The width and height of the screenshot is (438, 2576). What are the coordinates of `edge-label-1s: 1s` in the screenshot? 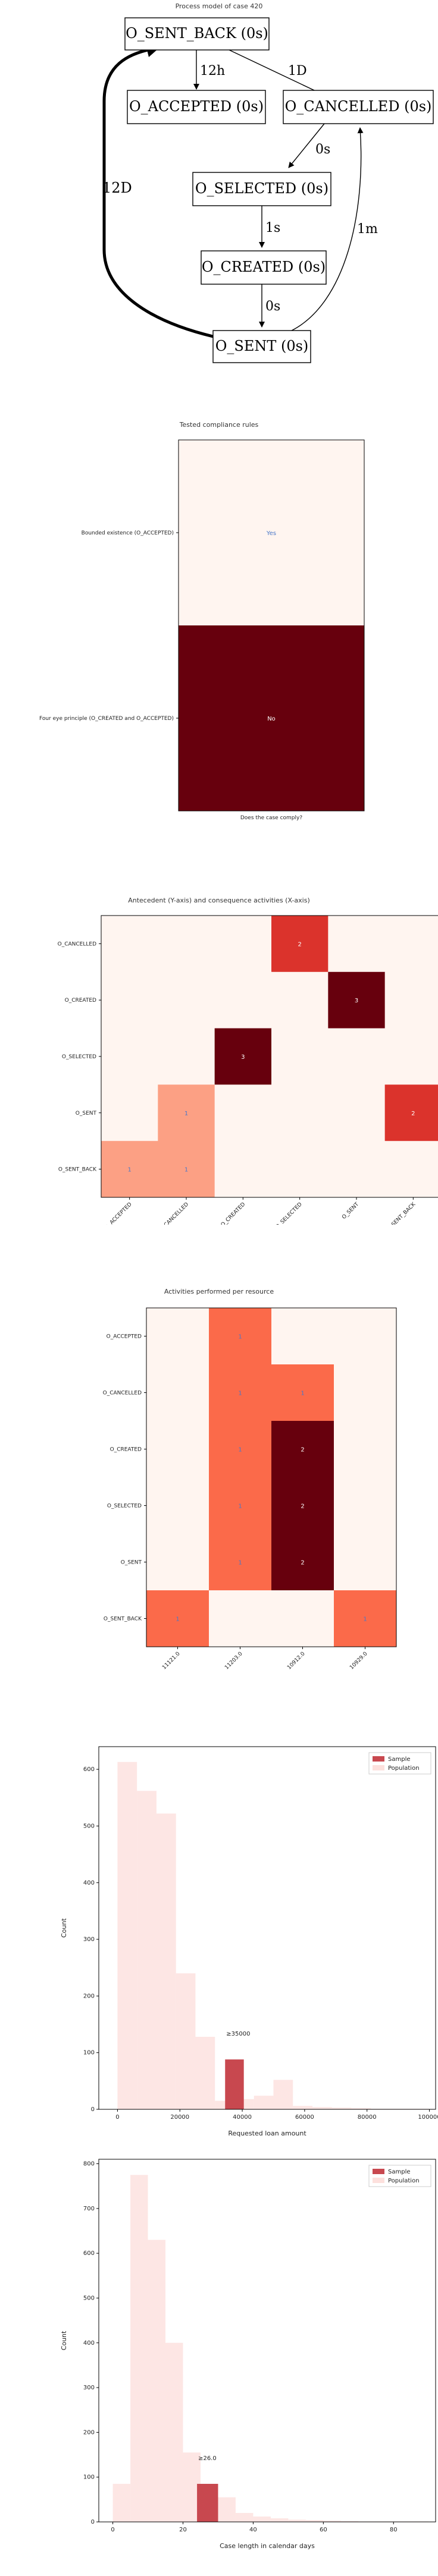 It's located at (272, 228).